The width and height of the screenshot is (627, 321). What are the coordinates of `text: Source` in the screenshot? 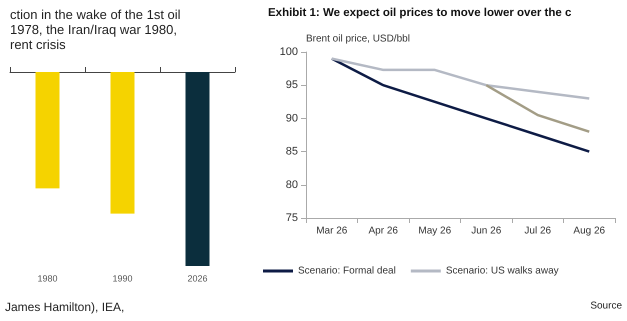 It's located at (606, 306).